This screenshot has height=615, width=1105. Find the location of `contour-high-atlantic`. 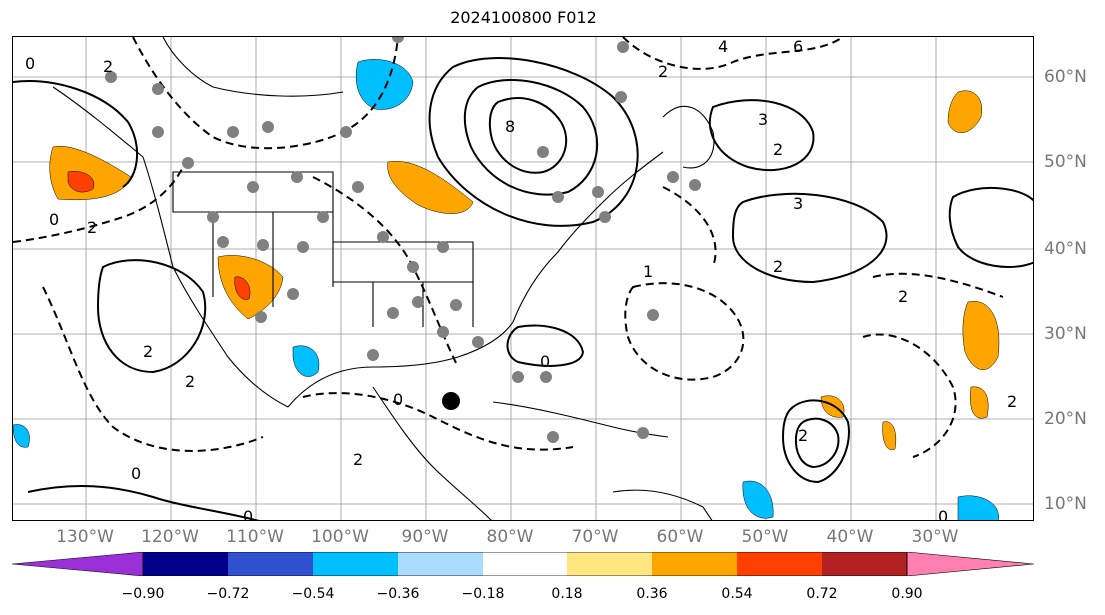

contour-high-atlantic is located at coordinates (761, 135).